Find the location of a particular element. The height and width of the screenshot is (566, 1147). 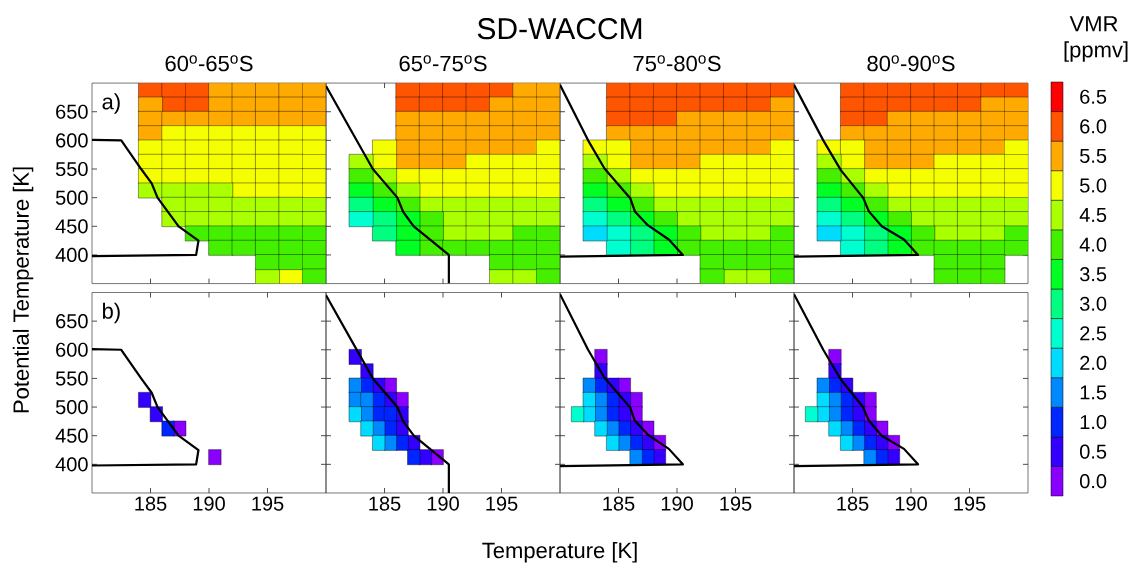

color-bar-label: 5.0 is located at coordinates (1093, 185).